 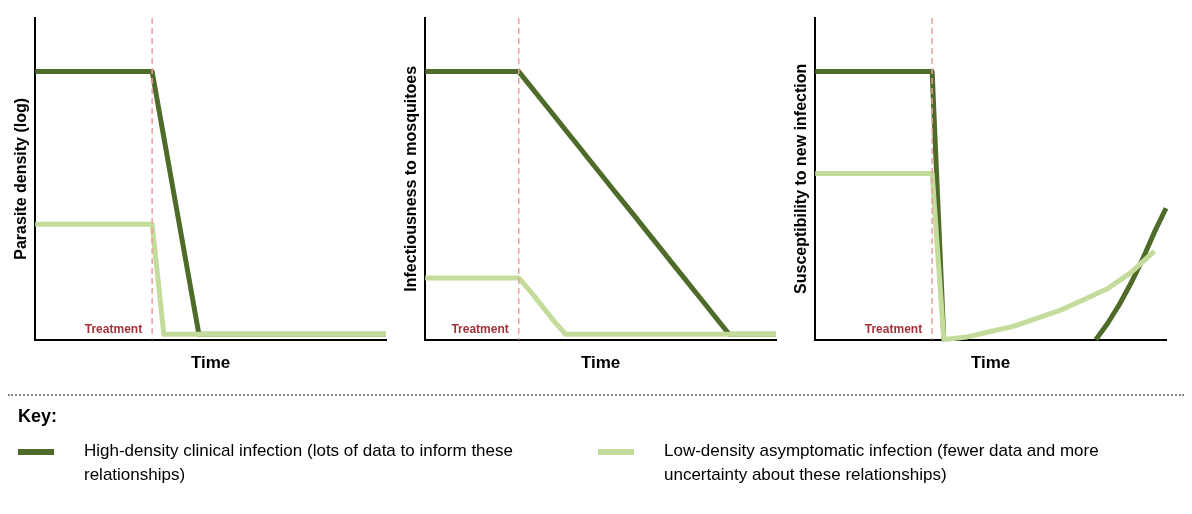 What do you see at coordinates (299, 463) in the screenshot?
I see `legend-label: High-density clinical infection (lots of data to inform these relationships)` at bounding box center [299, 463].